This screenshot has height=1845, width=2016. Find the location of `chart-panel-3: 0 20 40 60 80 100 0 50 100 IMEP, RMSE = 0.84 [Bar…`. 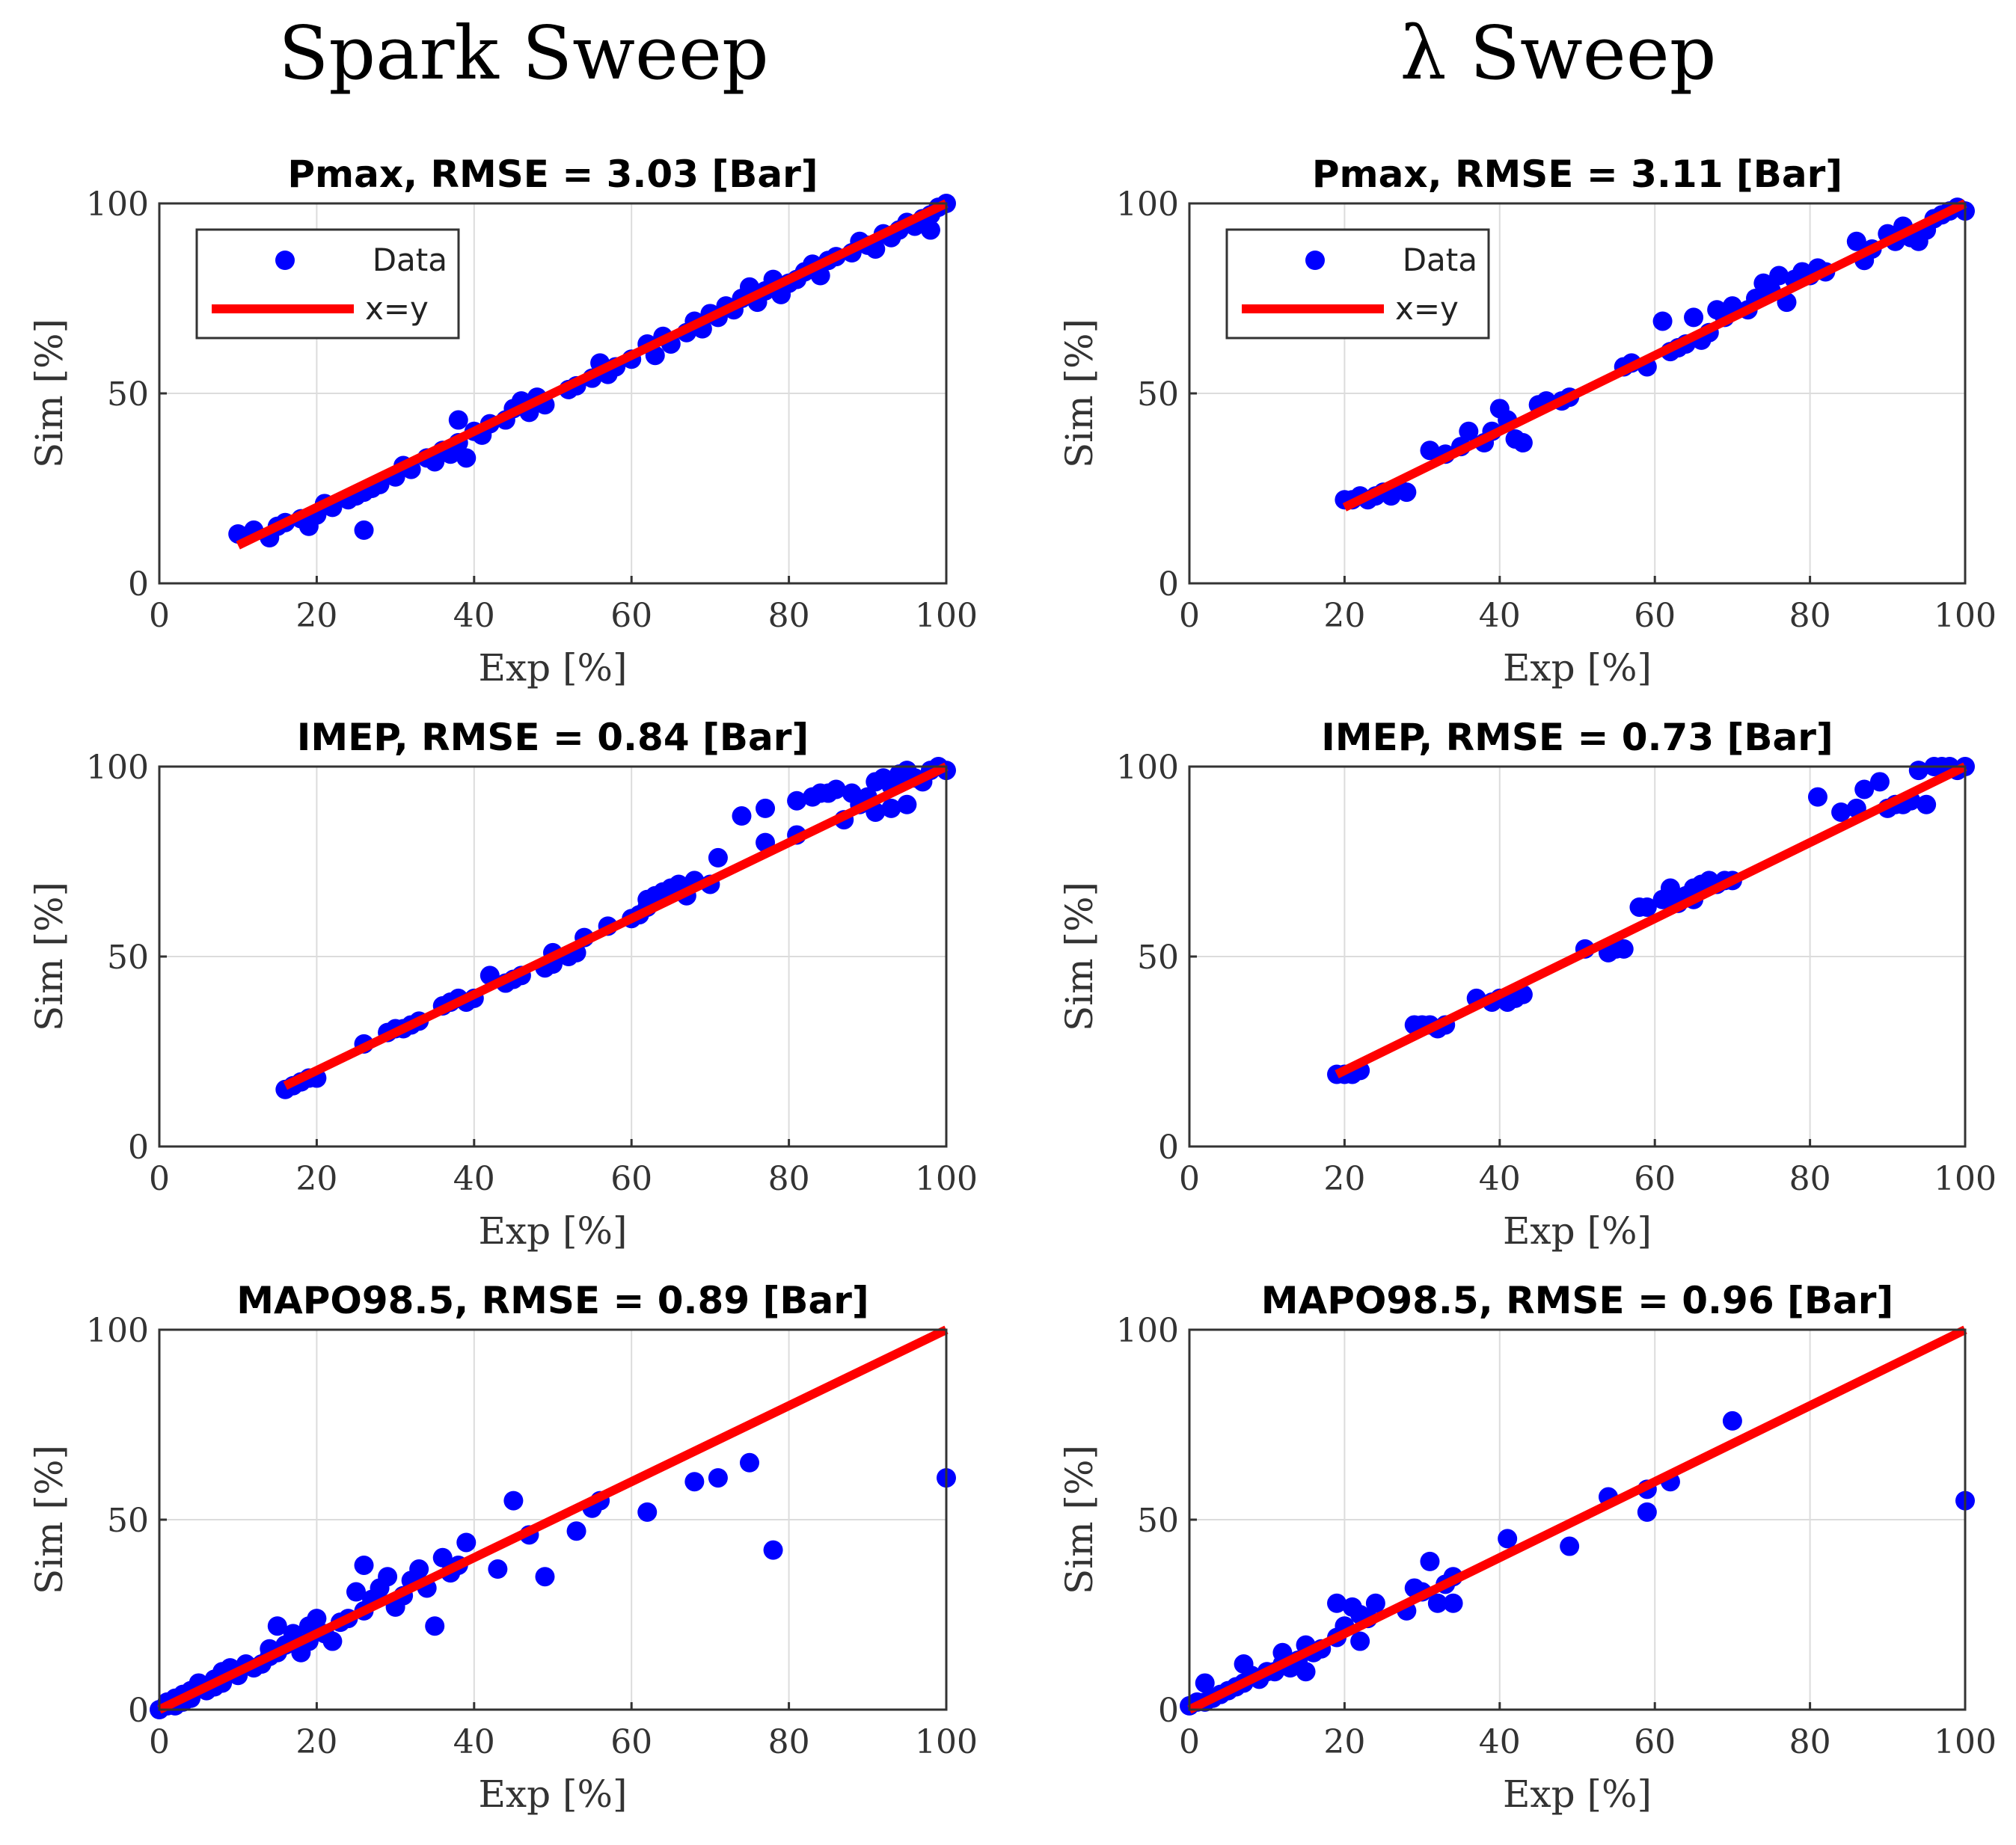

chart-panel-3: 0 20 40 60 80 100 0 50 100 IMEP, RMSE = 0.84 [Bar… is located at coordinates (503, 984).